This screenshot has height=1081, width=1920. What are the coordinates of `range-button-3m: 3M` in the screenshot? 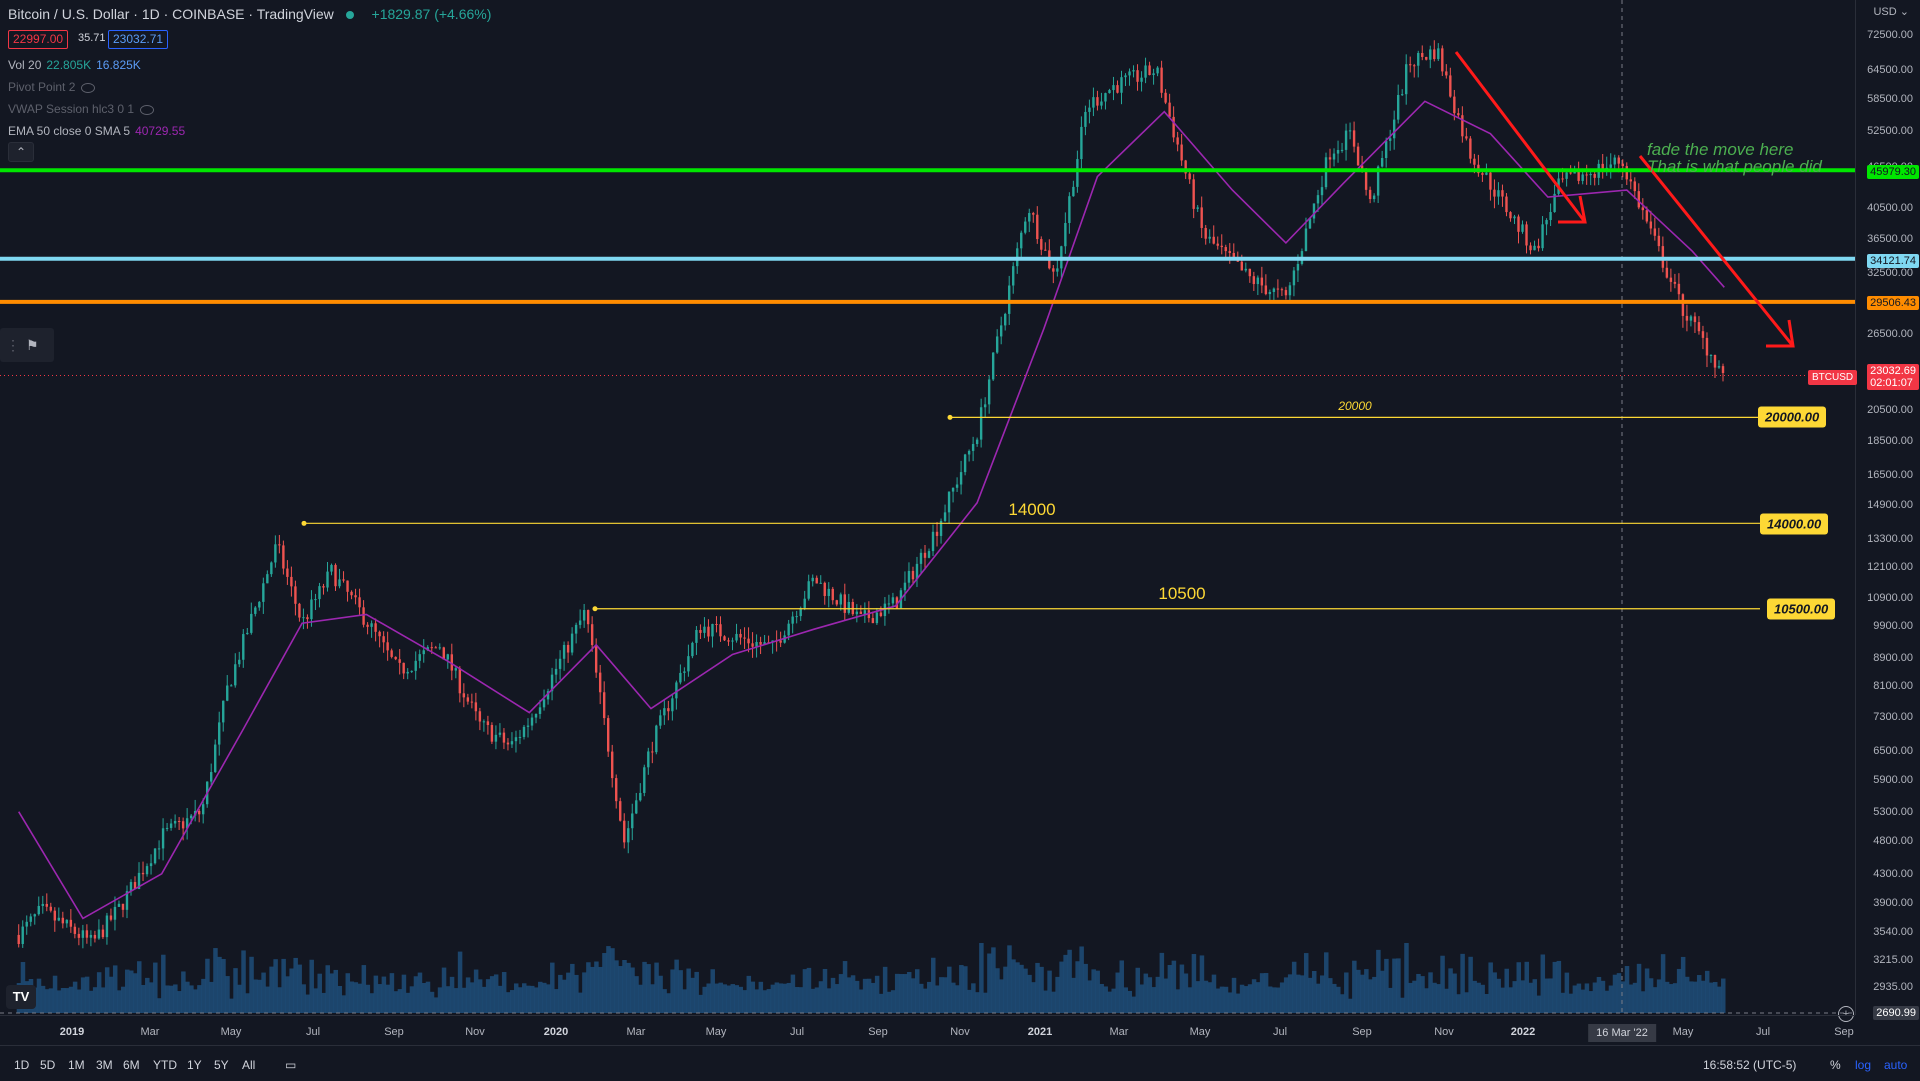 It's located at (104, 1065).